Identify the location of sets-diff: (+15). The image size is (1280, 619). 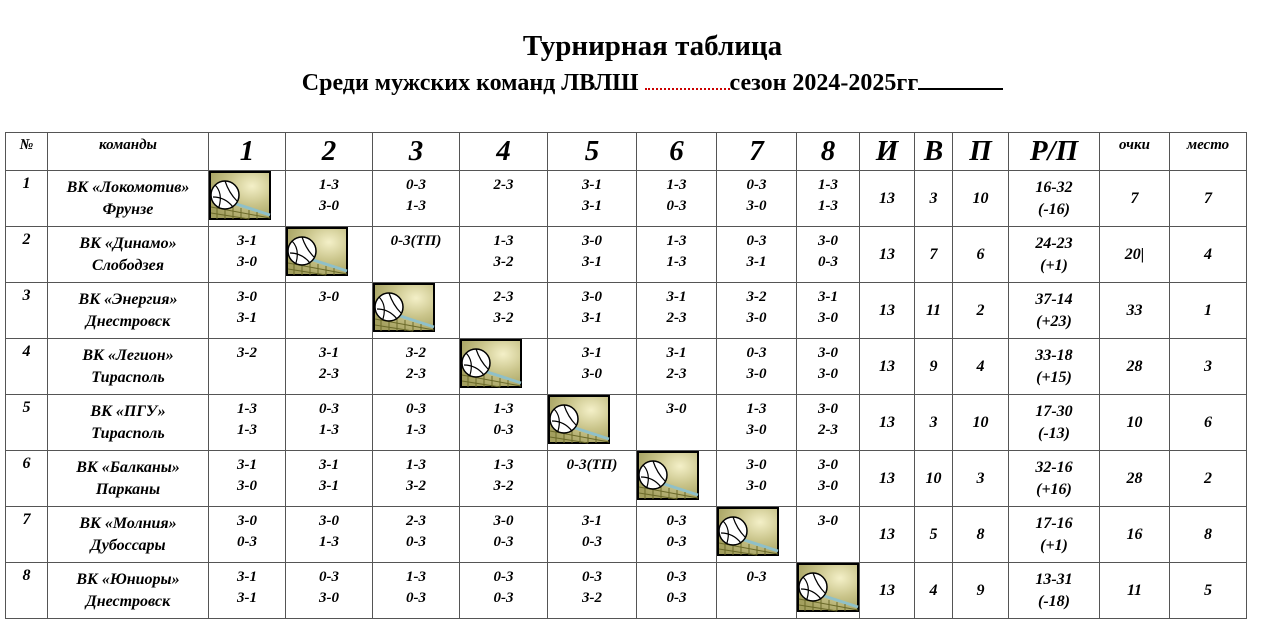
(1054, 377).